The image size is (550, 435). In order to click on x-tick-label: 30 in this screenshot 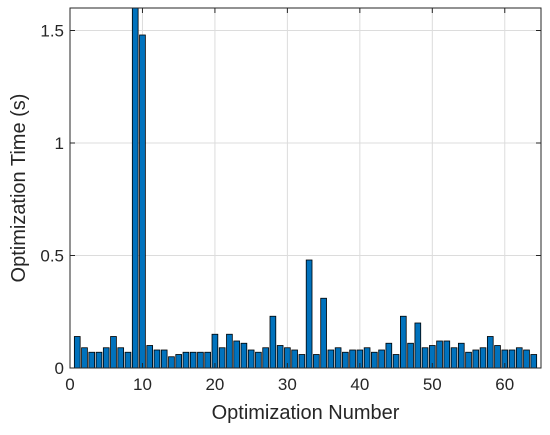, I will do `click(287, 384)`.